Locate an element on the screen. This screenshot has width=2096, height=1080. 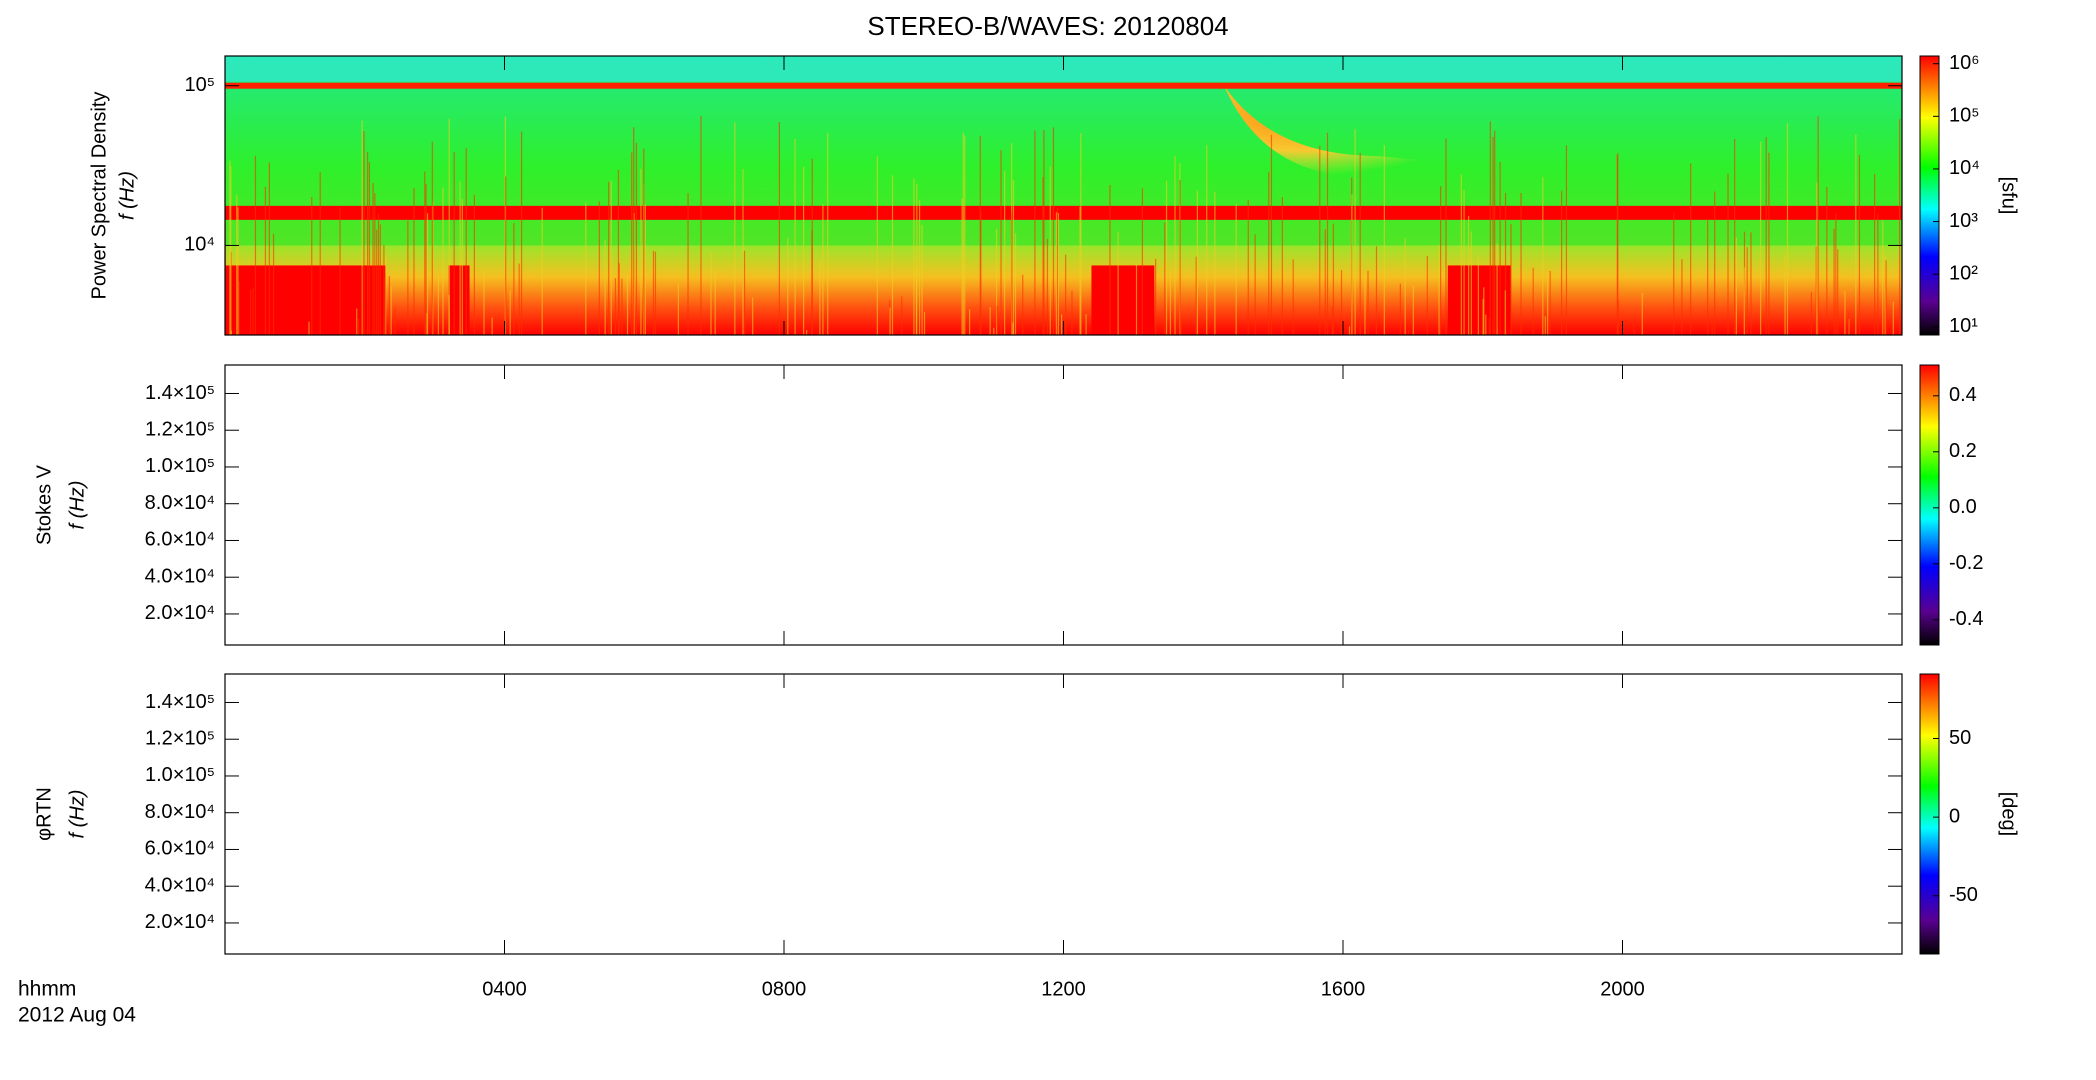
colorbar-tick-label: -50 is located at coordinates (1963, 895).